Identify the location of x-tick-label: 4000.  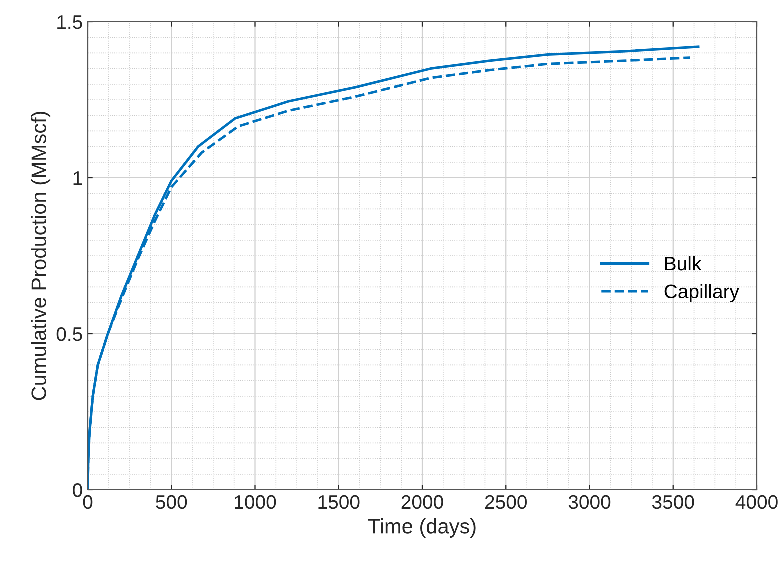
(757, 502).